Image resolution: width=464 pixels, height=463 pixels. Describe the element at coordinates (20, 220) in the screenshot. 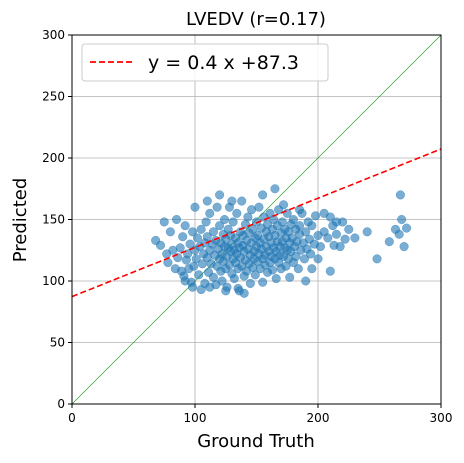

I see `y-axis-label: Predicted` at that location.